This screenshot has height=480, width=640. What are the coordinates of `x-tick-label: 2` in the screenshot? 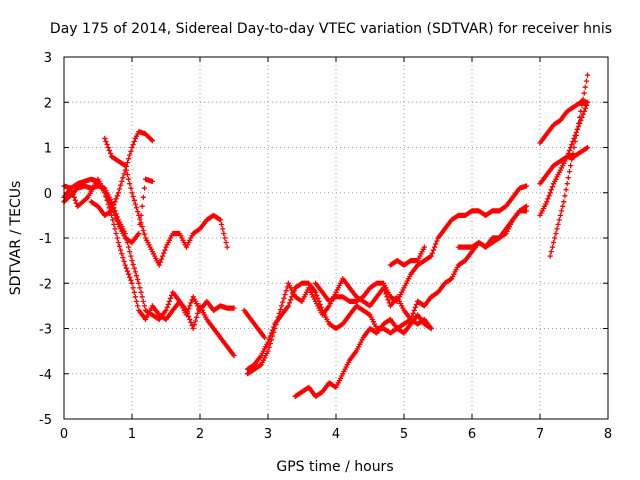 It's located at (200, 434).